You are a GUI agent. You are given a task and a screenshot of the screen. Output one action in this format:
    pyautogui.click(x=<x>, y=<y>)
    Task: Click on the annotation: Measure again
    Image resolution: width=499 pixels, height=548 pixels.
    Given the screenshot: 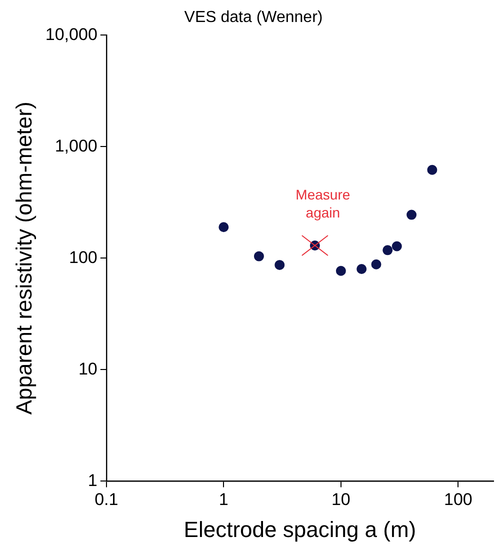 What is the action you would take?
    pyautogui.click(x=323, y=203)
    